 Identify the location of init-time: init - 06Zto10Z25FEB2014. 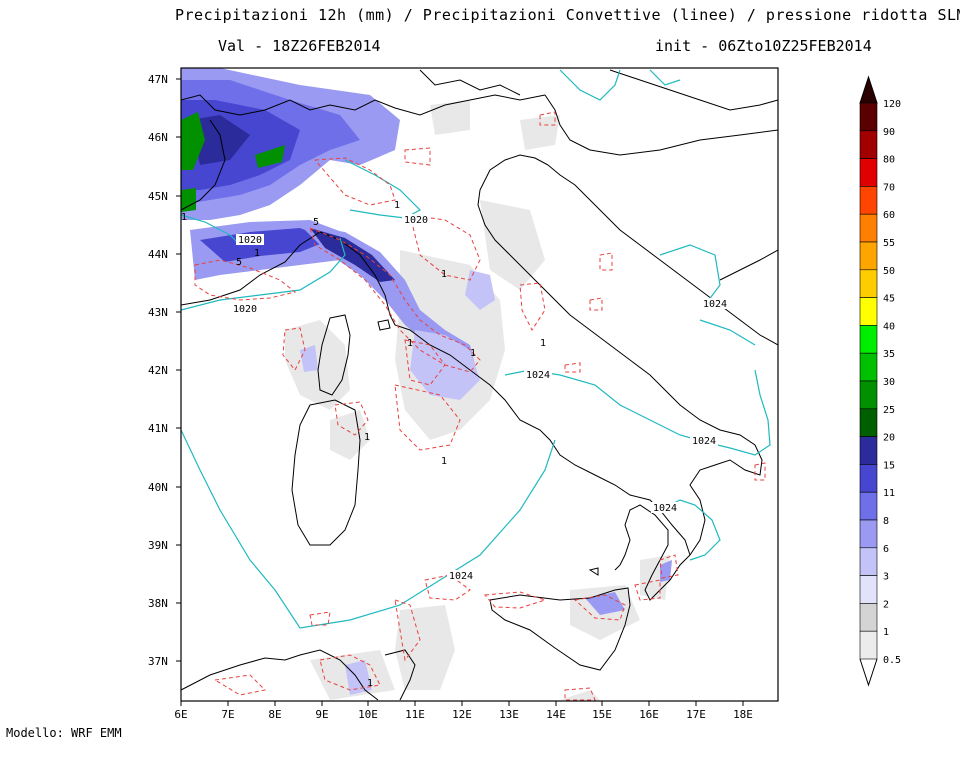
(763, 46).